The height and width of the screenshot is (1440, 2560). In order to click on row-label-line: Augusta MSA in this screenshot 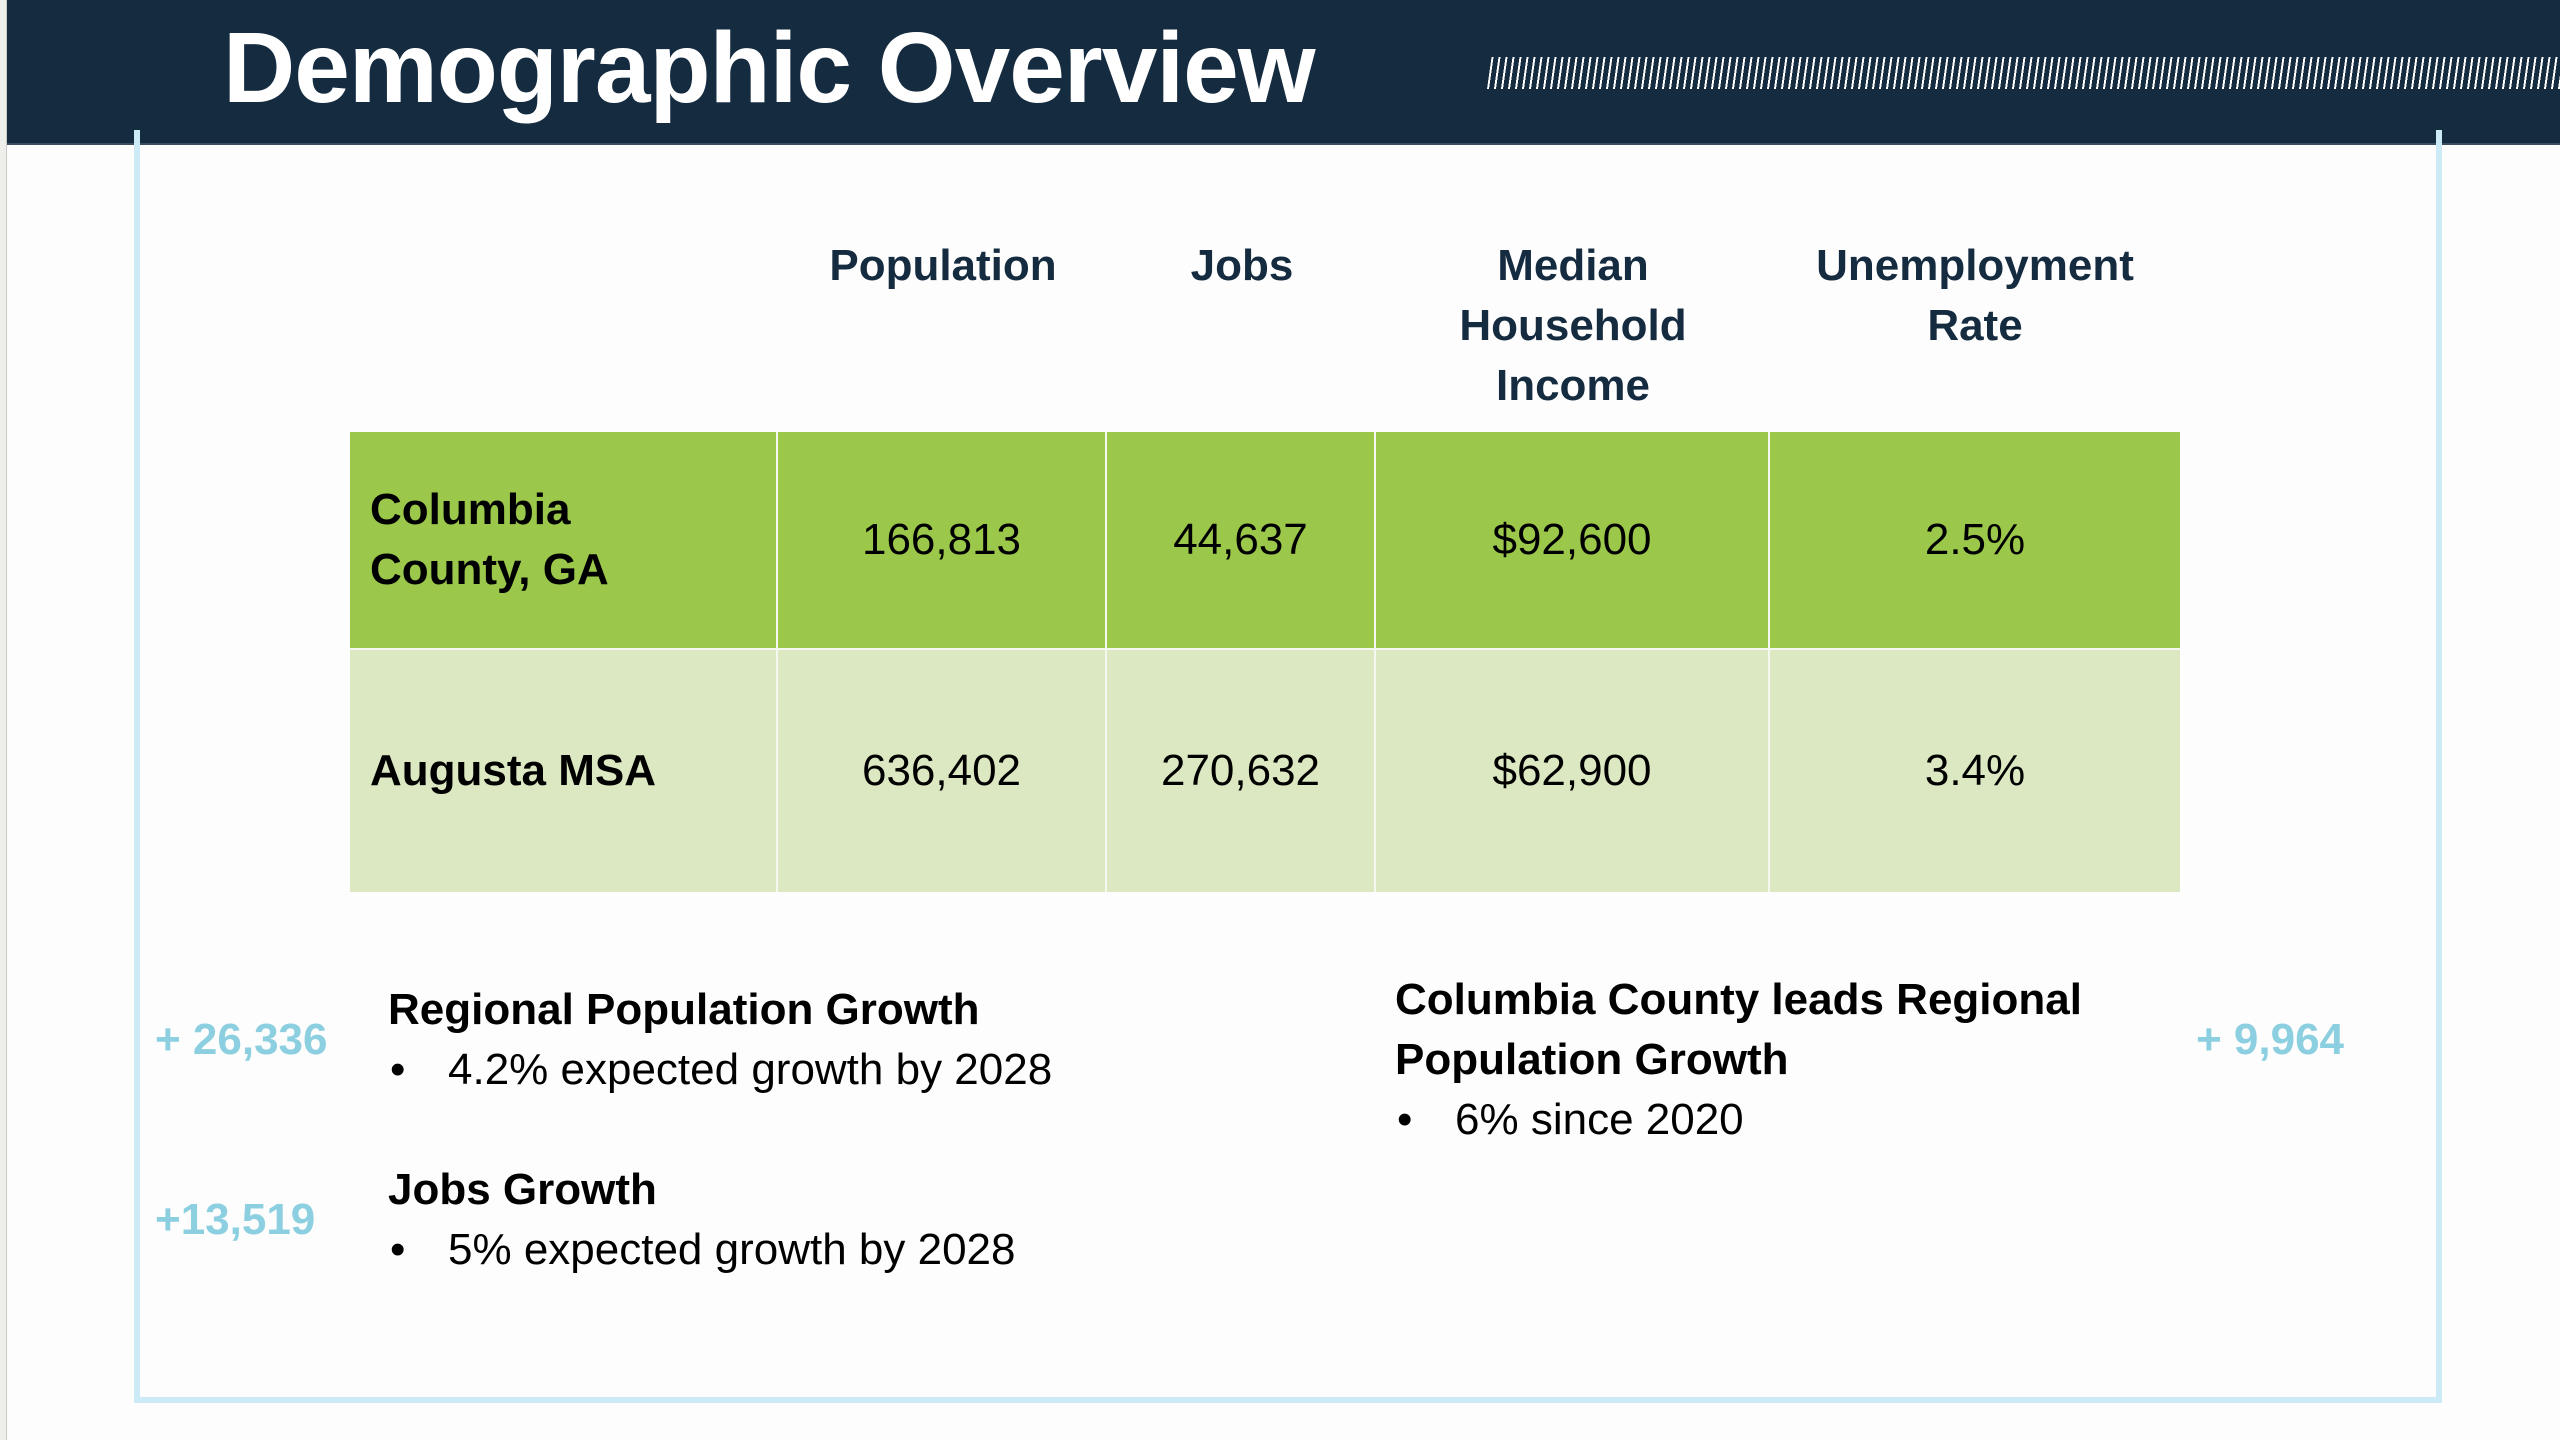, I will do `click(513, 770)`.